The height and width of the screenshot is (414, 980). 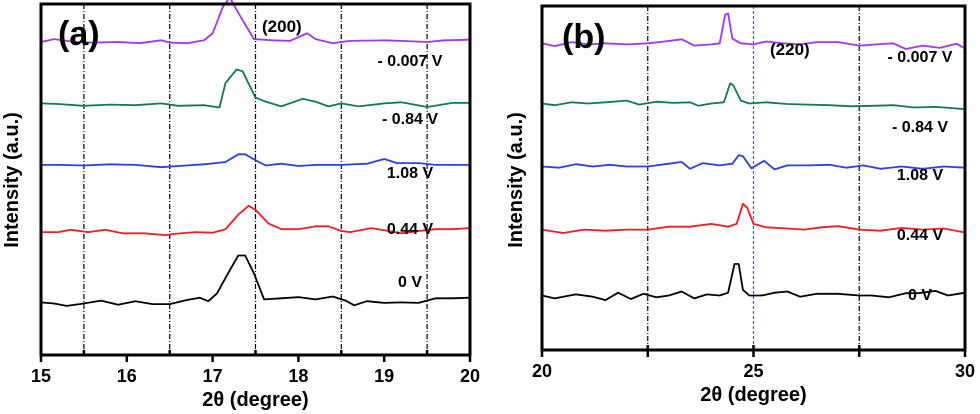 I want to click on panel-label: (b), so click(x=583, y=37).